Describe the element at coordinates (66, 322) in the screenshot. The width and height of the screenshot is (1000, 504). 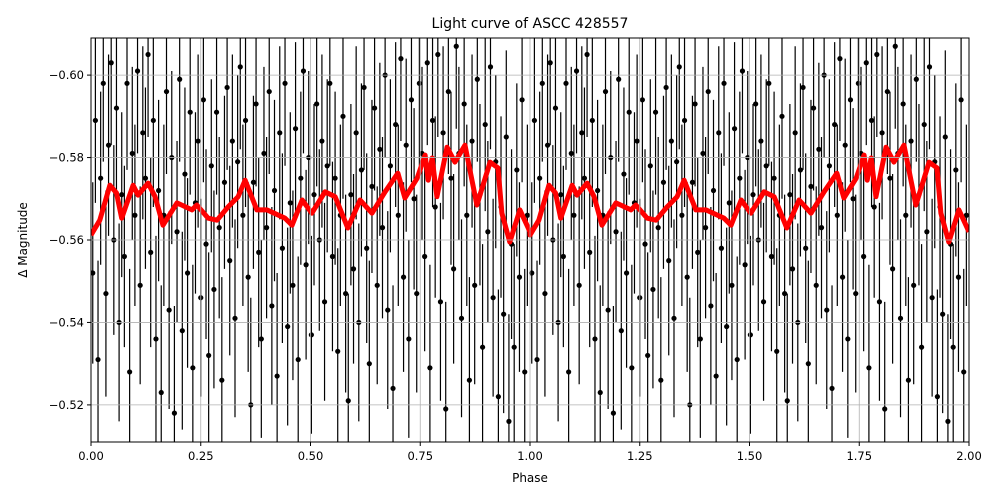
I see `y-tick-label: −0.54` at that location.